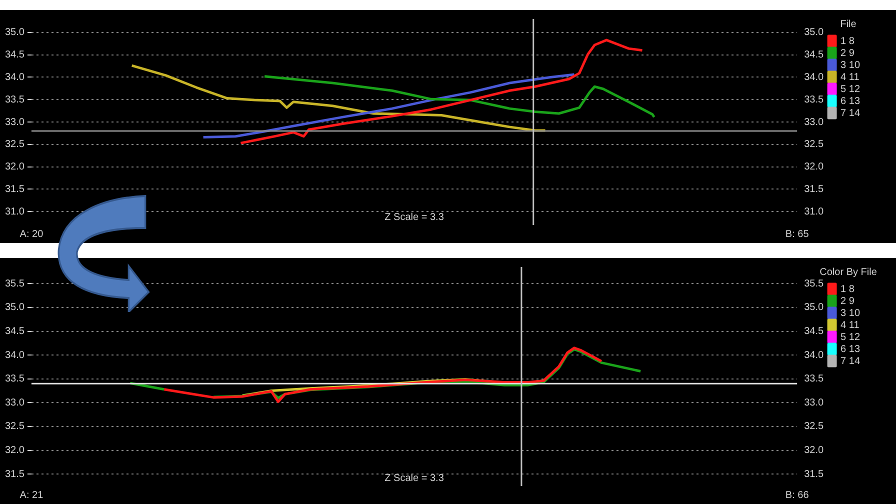  I want to click on y-tick-label: 31.0, so click(14, 212).